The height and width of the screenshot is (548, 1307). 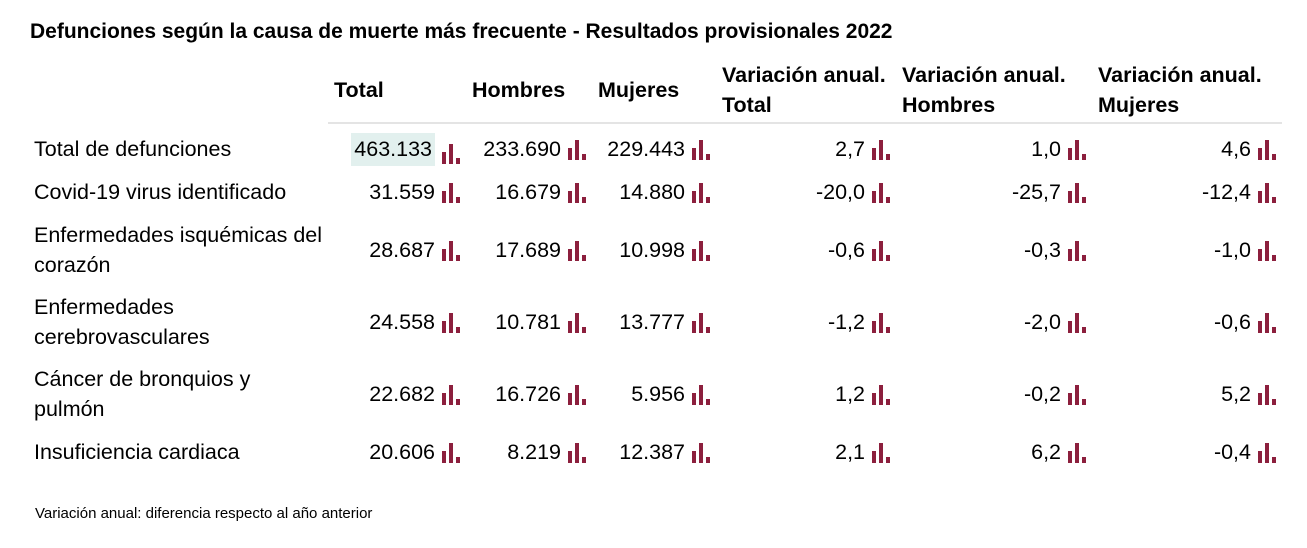 What do you see at coordinates (122, 322) in the screenshot?
I see `row-label: Enfermedades cerebrovasculares` at bounding box center [122, 322].